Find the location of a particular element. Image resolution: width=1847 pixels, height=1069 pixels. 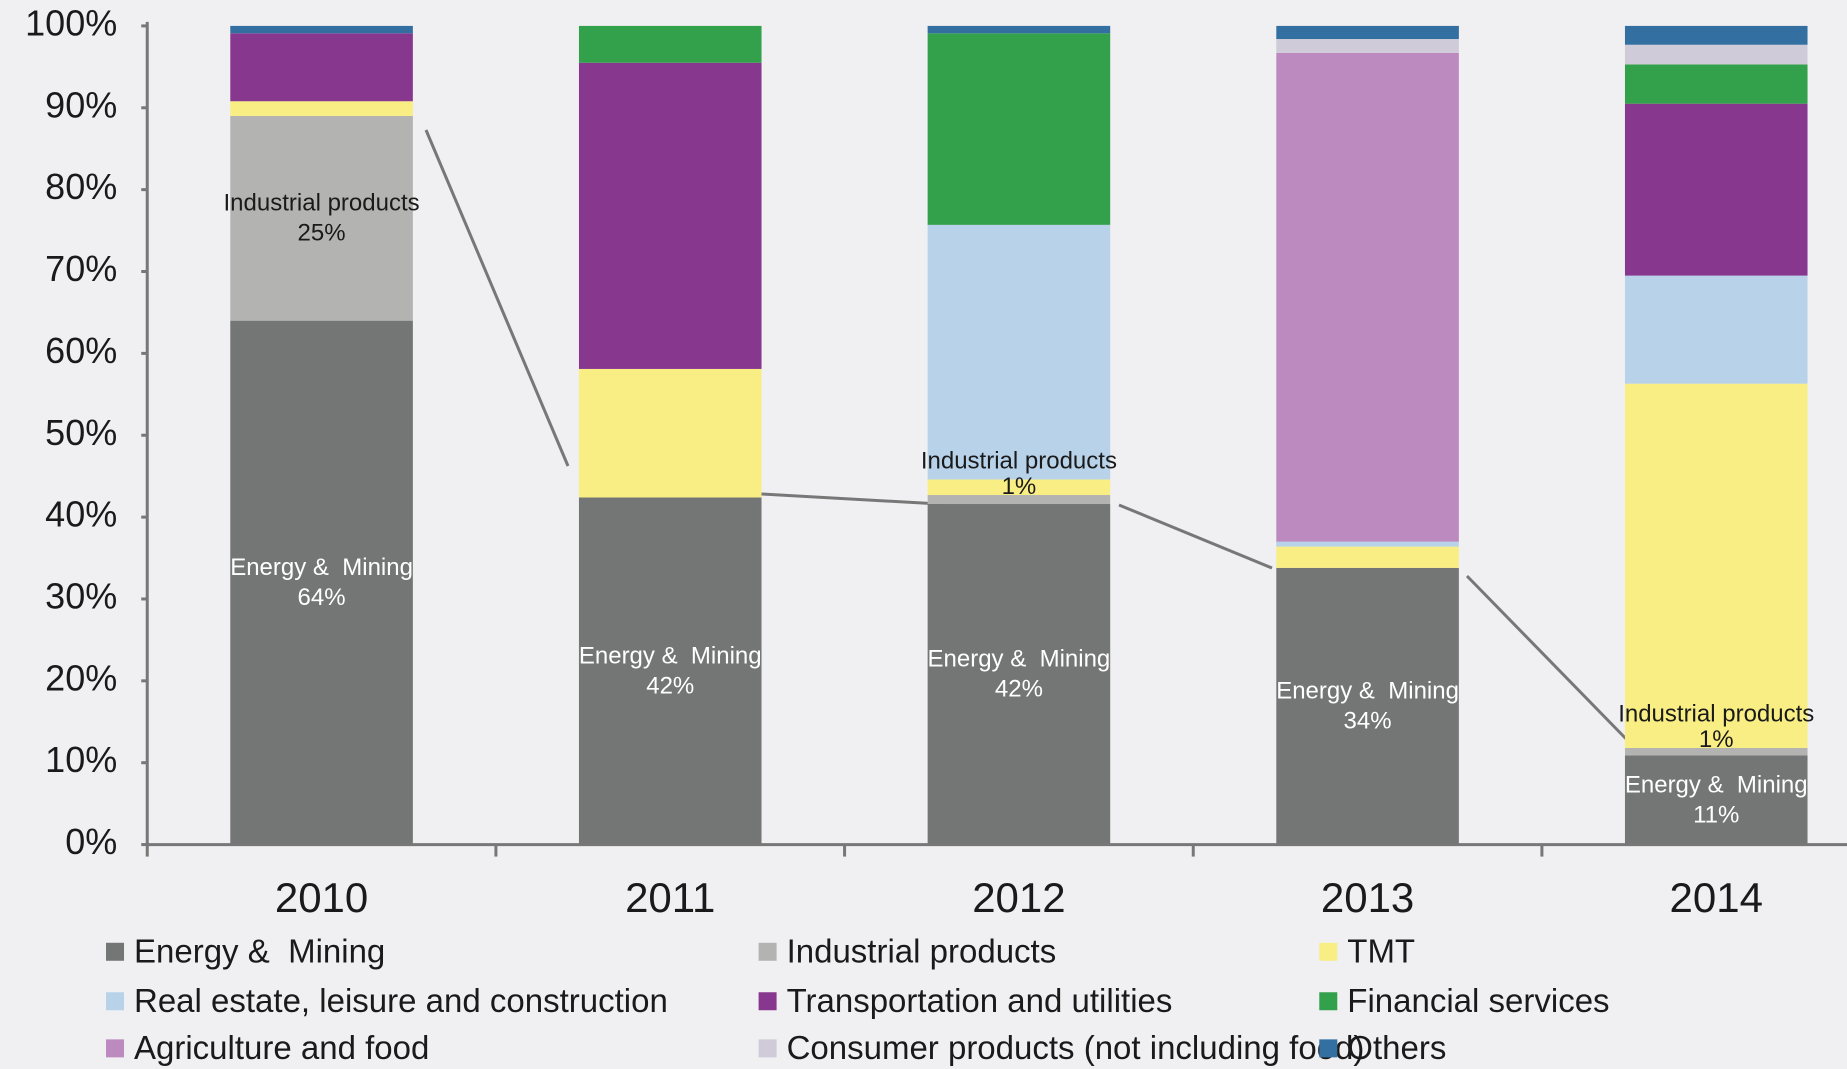

y-tick-label: 40% is located at coordinates (81, 514).